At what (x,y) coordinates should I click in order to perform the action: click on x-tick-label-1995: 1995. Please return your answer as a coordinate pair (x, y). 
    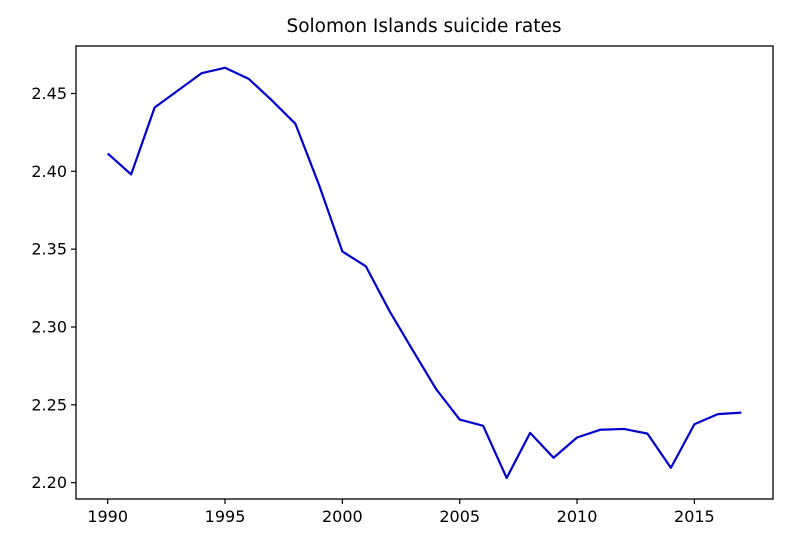
    Looking at the image, I should click on (225, 516).